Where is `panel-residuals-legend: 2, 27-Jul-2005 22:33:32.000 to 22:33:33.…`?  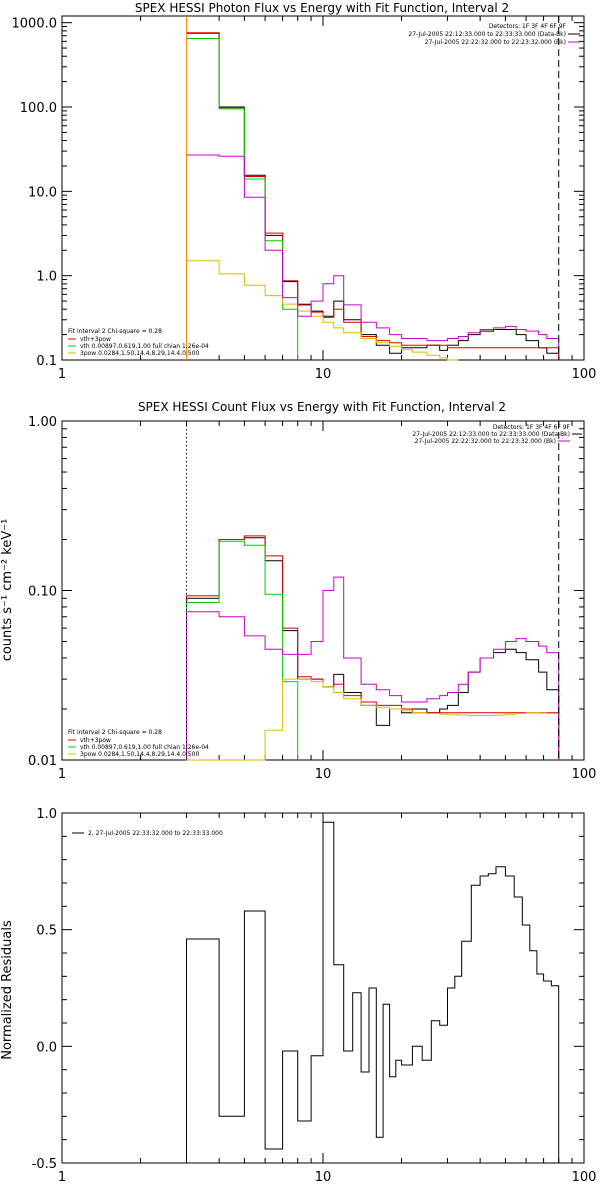
panel-residuals-legend: 2, 27-Jul-2005 22:33:32.000 to 22:33:33.… is located at coordinates (147, 833).